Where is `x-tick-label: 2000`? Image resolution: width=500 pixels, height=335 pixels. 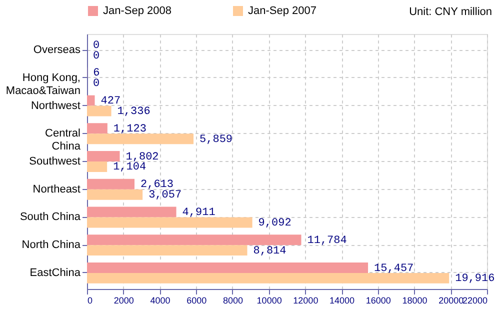 x-tick-label: 2000 is located at coordinates (124, 301).